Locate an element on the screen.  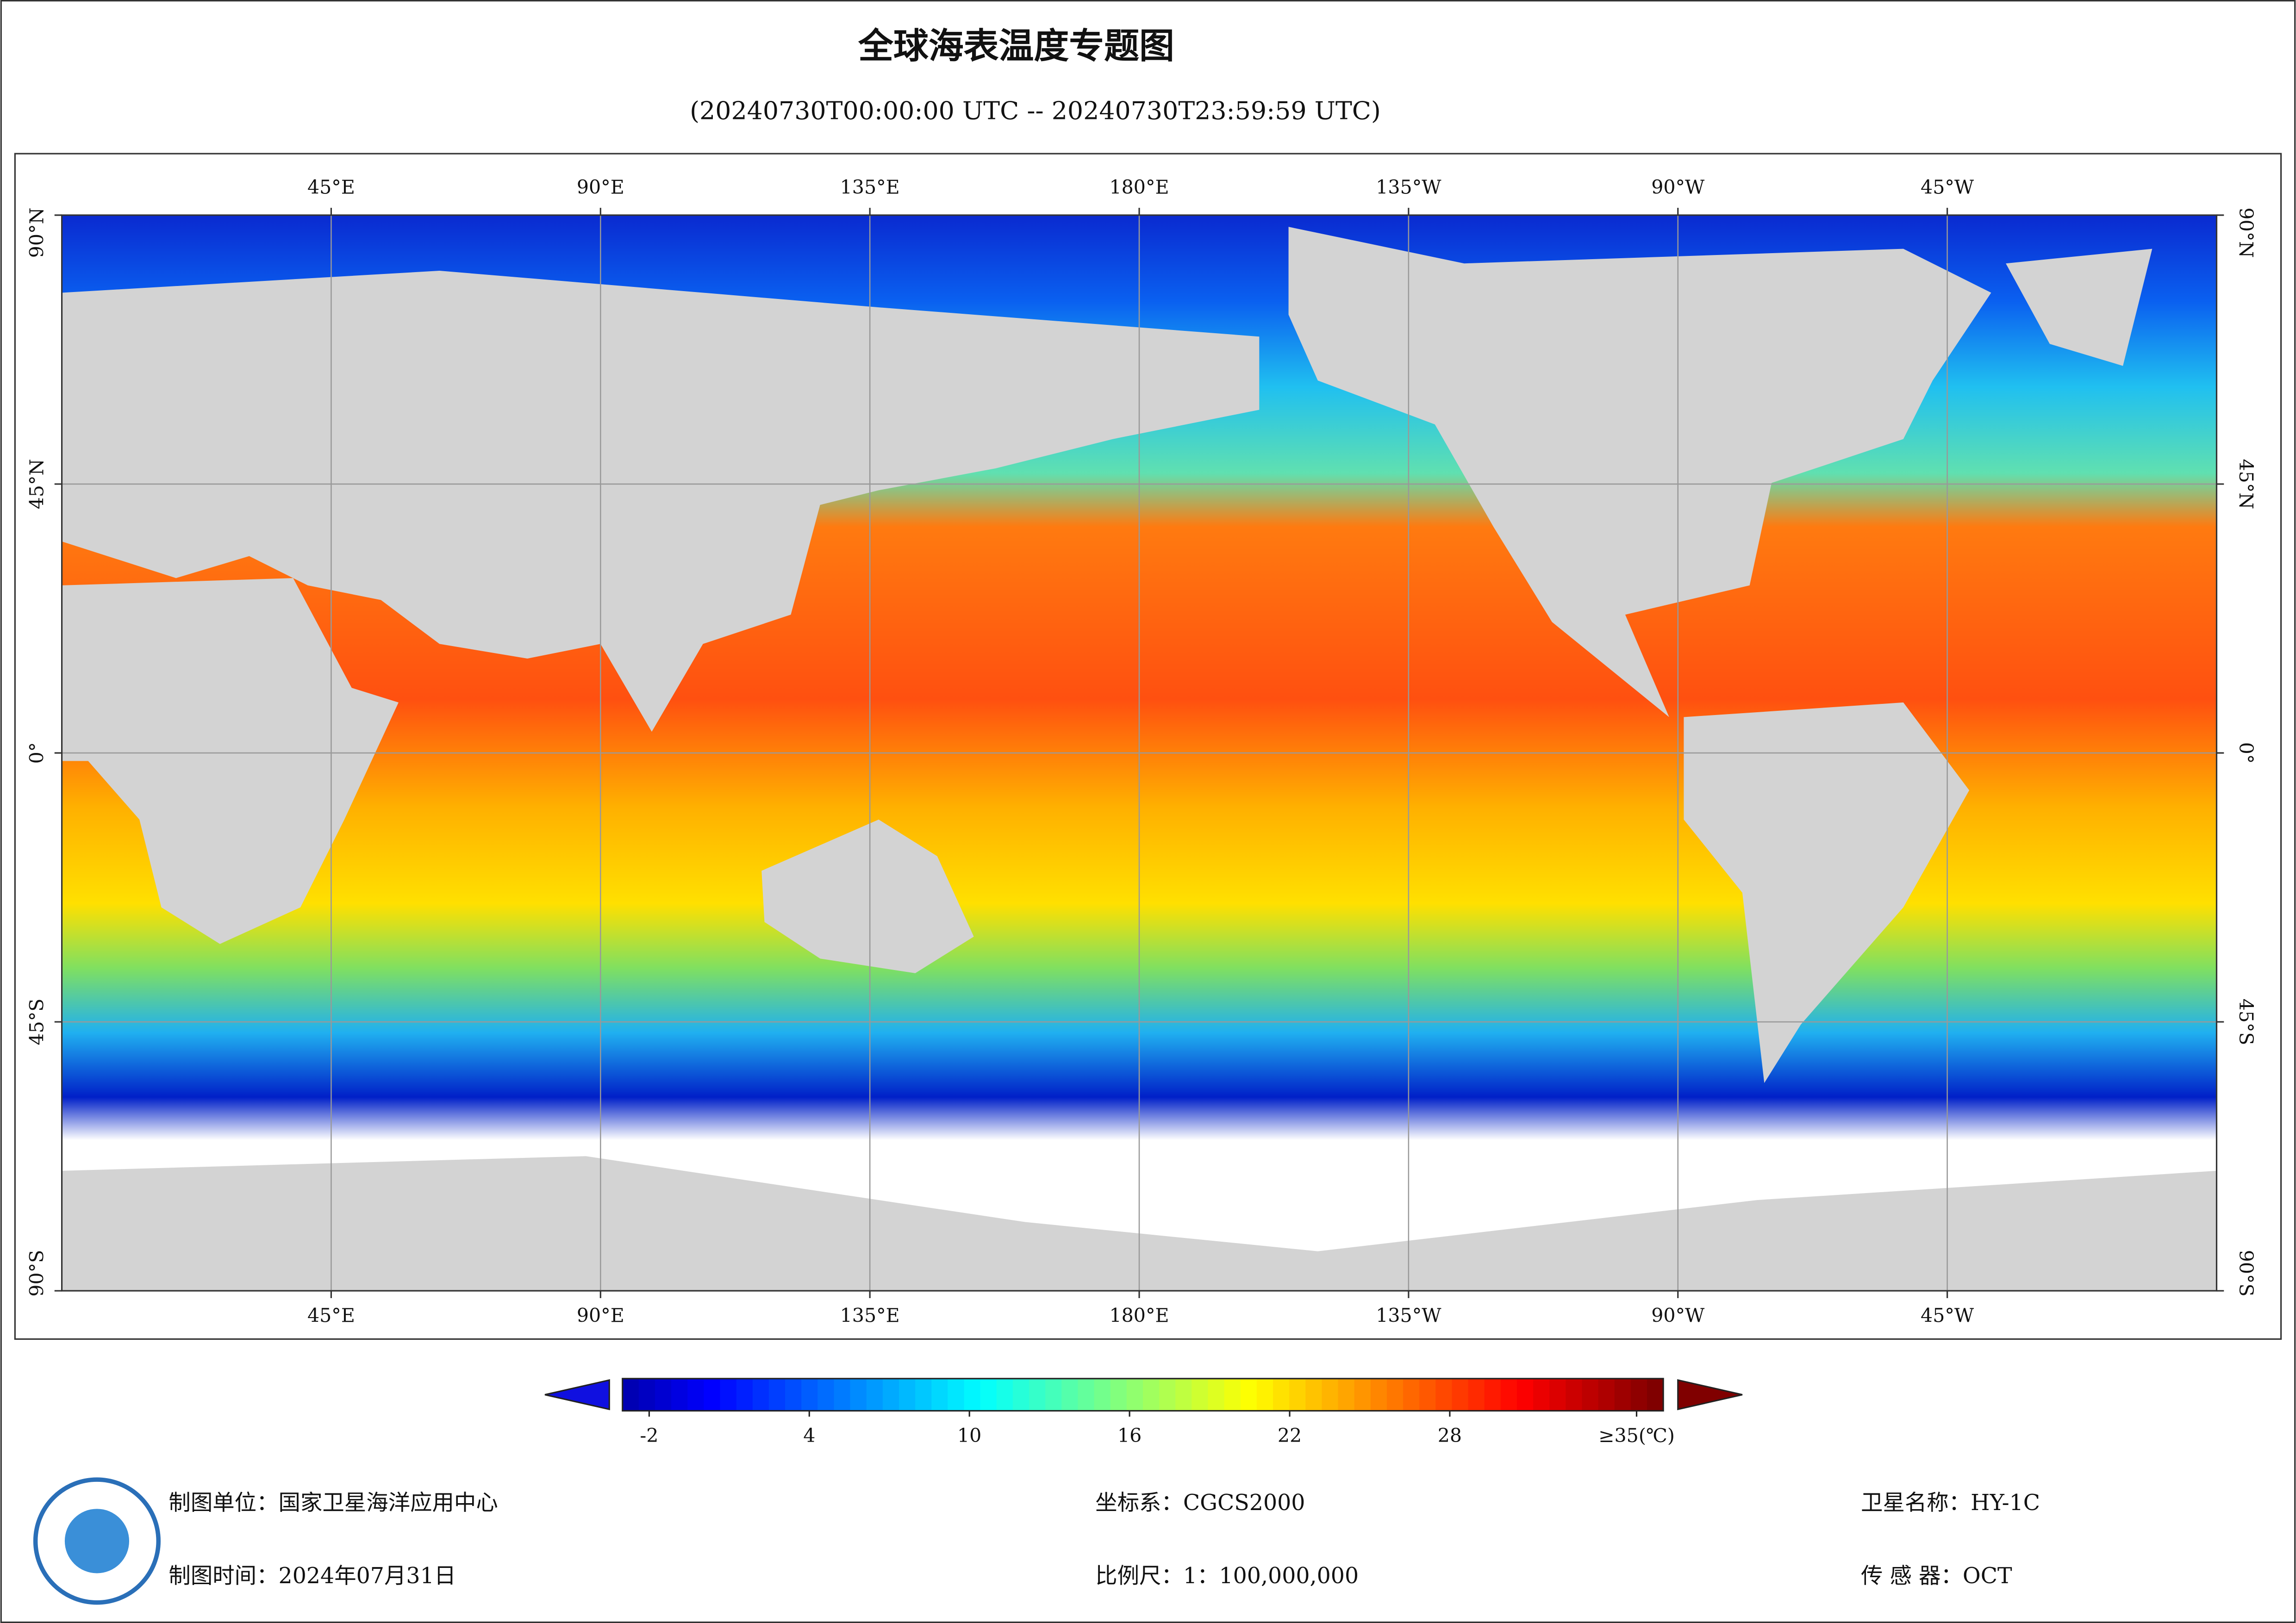
colorbar-low-arrow is located at coordinates (577, 1395).